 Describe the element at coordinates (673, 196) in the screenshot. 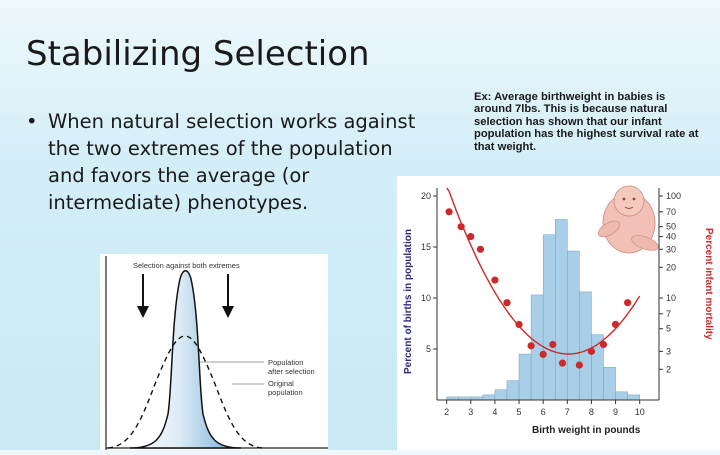

I see `y-right-tick-label: 100` at that location.